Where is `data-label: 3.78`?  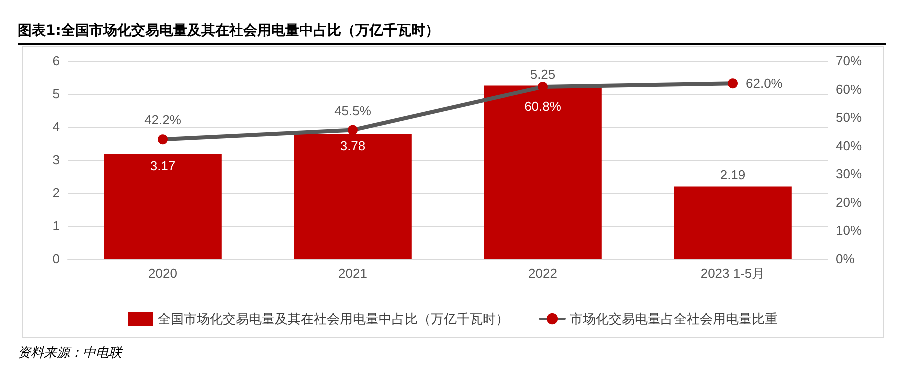 data-label: 3.78 is located at coordinates (353, 146).